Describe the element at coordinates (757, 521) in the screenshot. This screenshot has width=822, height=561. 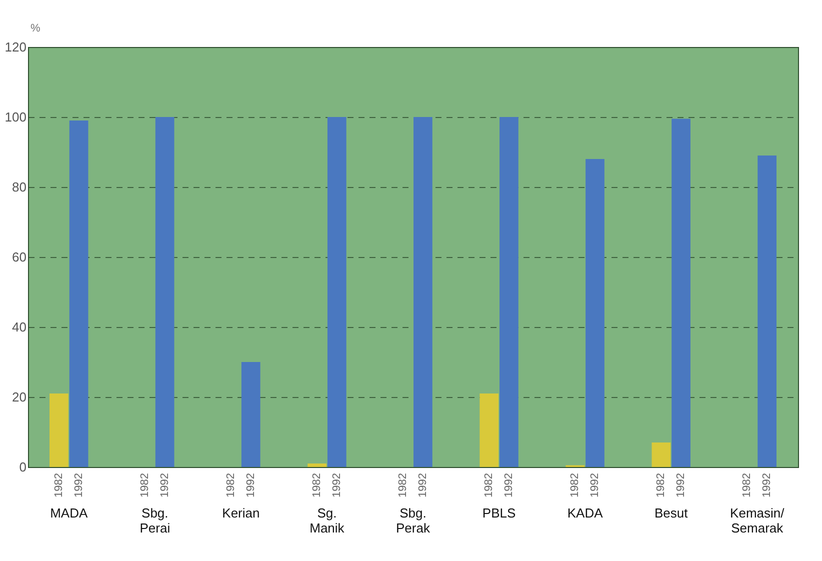
I see `x-tick-label: Kemasin/ Semarak` at that location.